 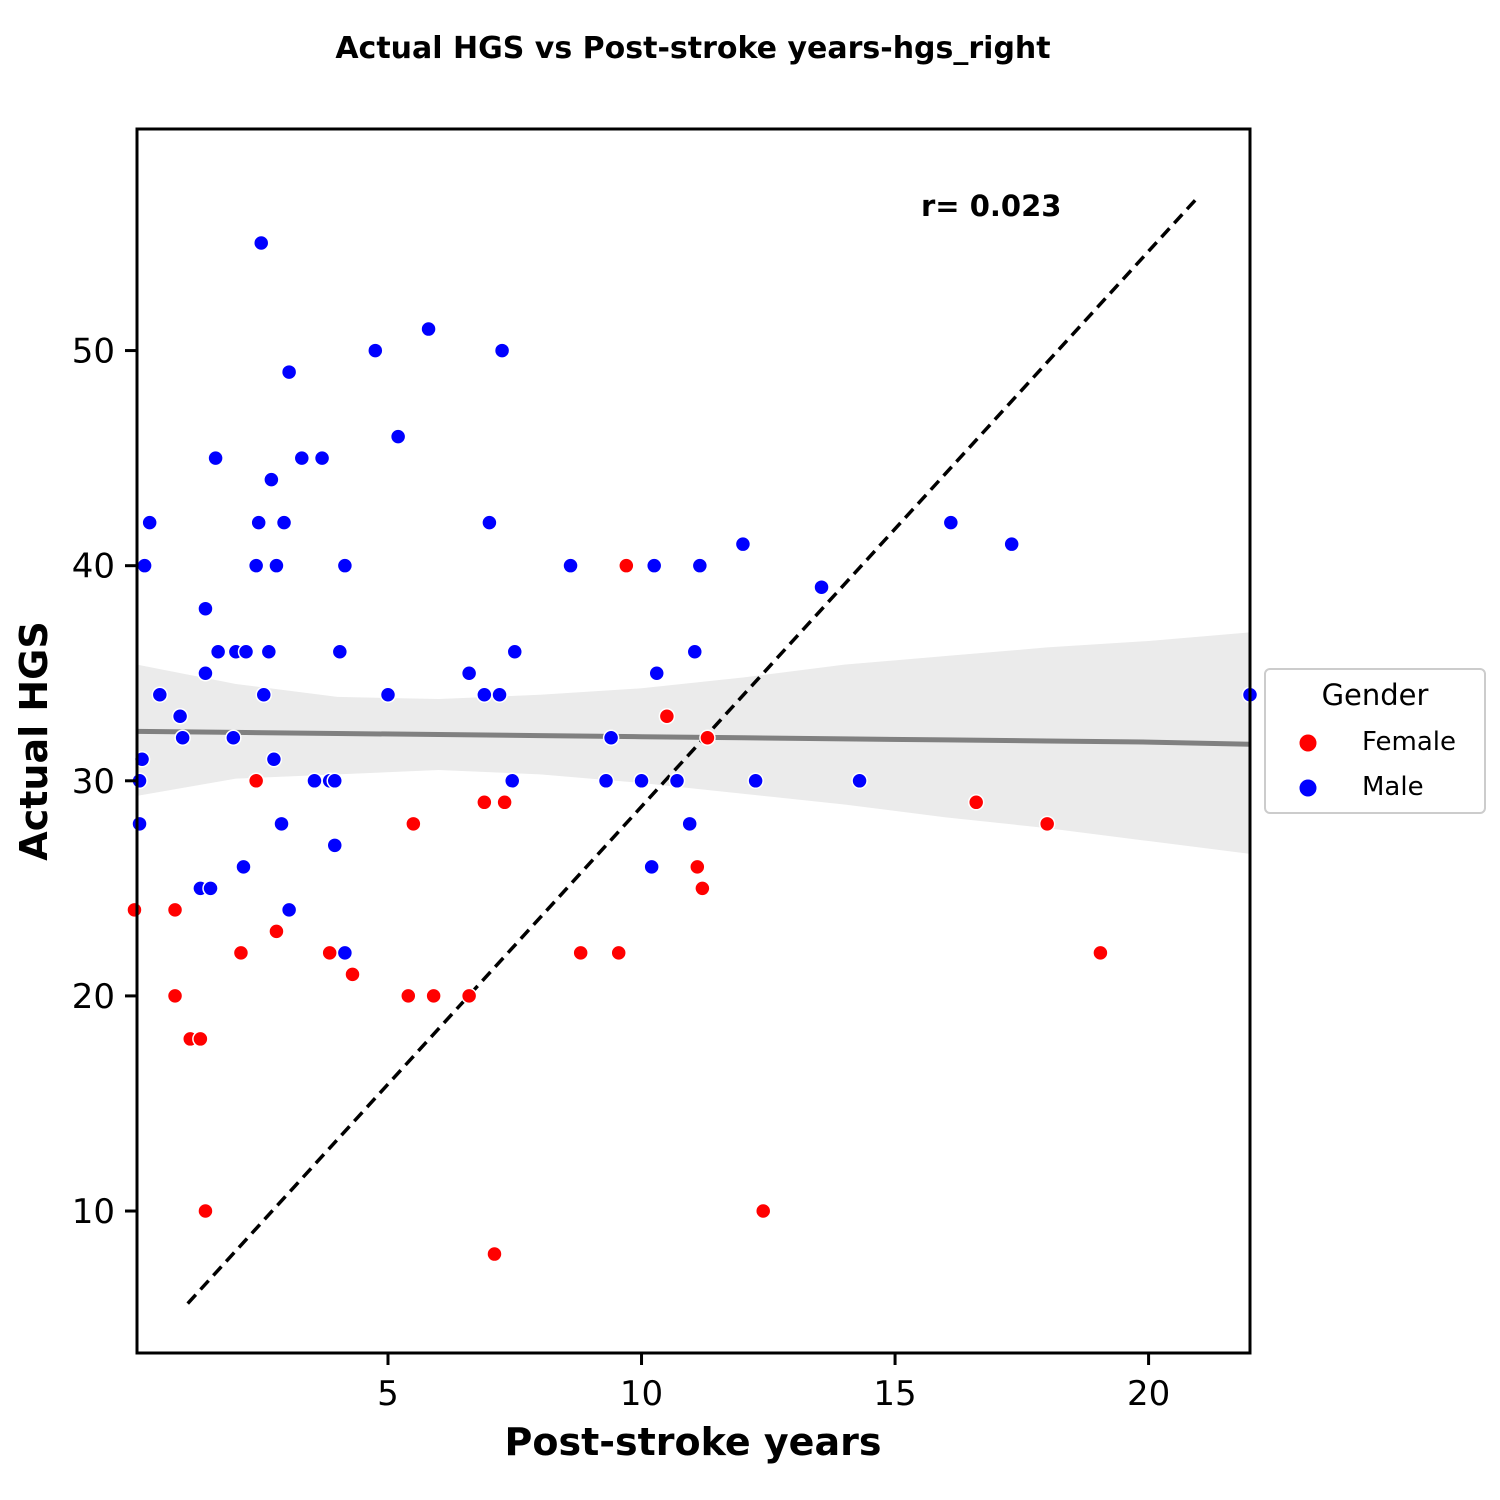 I want to click on legend-entries: Female Male, so click(x=1377, y=764).